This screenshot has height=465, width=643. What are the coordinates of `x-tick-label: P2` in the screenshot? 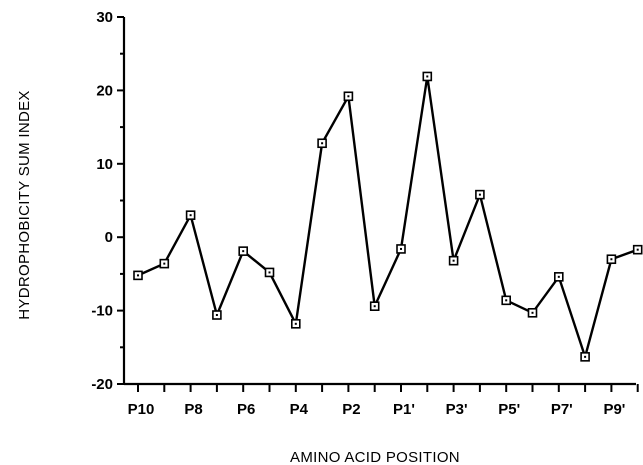 It's located at (351, 409).